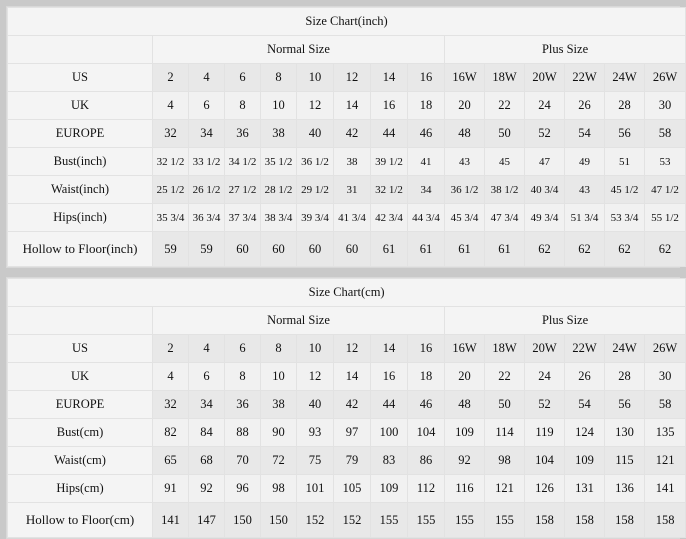 This screenshot has height=539, width=686. I want to click on cell: 50, so click(504, 404).